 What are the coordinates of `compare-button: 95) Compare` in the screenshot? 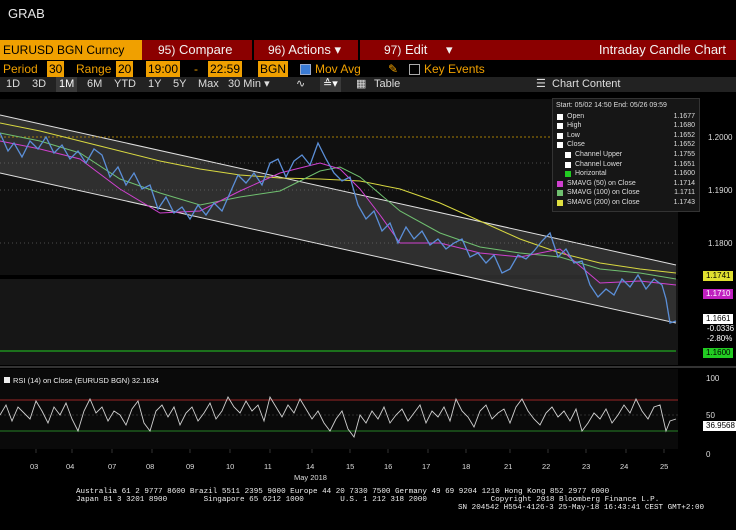 It's located at (195, 50).